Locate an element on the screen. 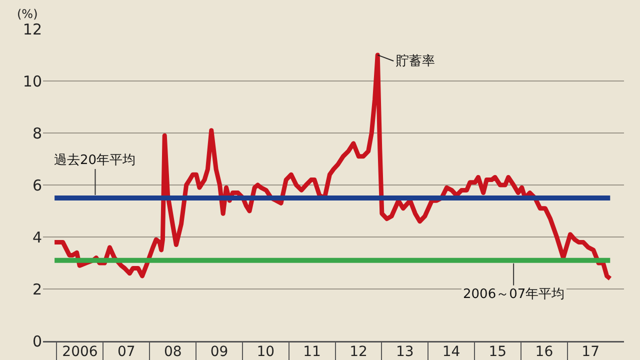  x-tick-label: 12 is located at coordinates (359, 352).